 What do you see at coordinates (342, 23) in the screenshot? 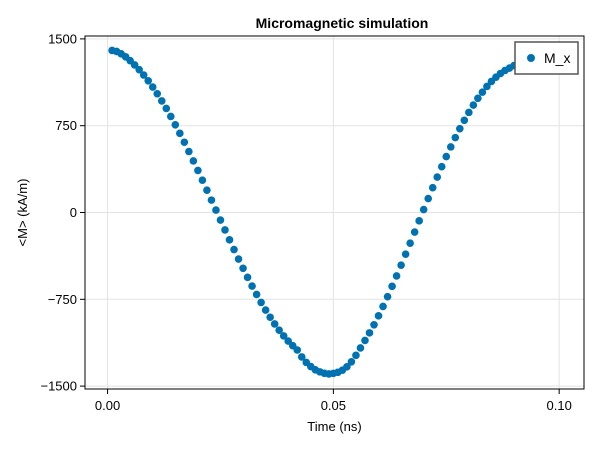
I see `chart-title: Micromagnetic simulation` at bounding box center [342, 23].